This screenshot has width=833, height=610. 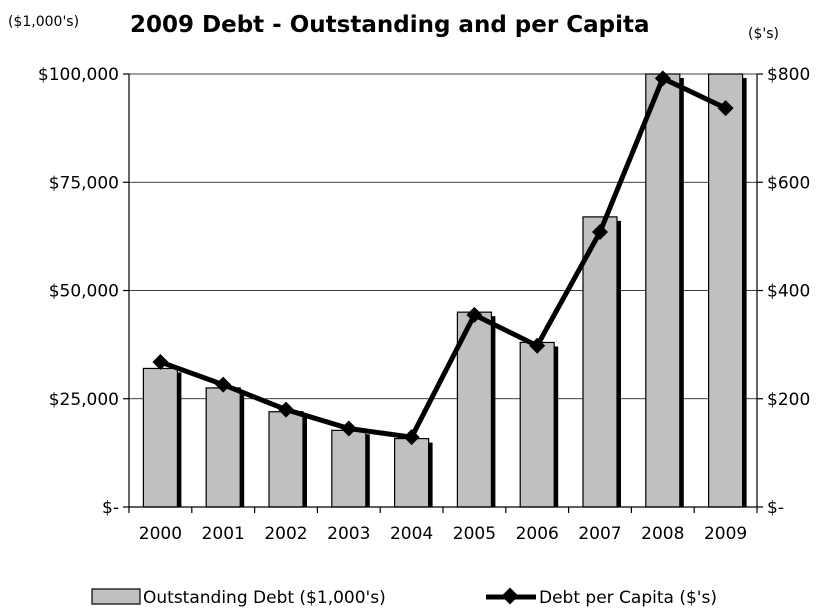 What do you see at coordinates (775, 508) in the screenshot?
I see `right-tick-label: $-` at bounding box center [775, 508].